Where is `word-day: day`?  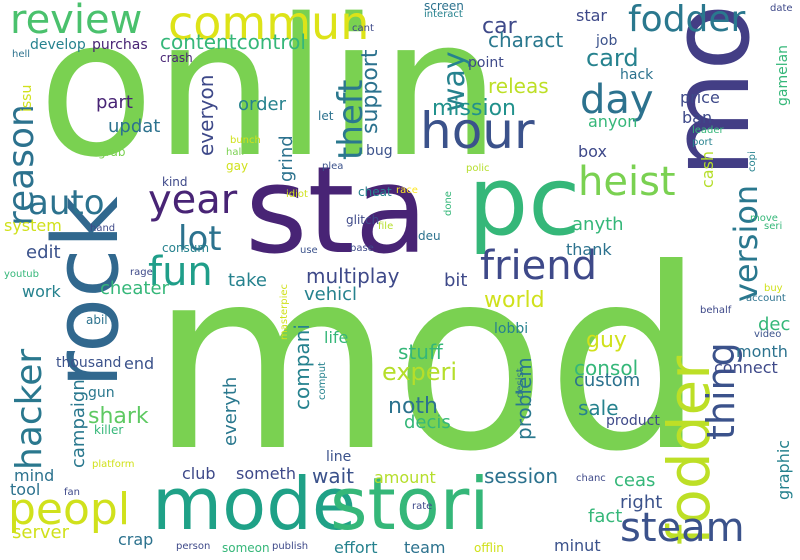 word-day: day is located at coordinates (617, 100).